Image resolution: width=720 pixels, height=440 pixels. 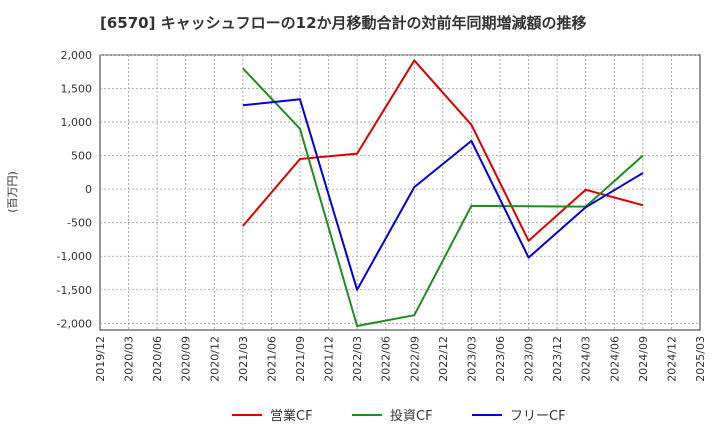 What do you see at coordinates (77, 55) in the screenshot?
I see `y-tick-label: 2,000` at bounding box center [77, 55].